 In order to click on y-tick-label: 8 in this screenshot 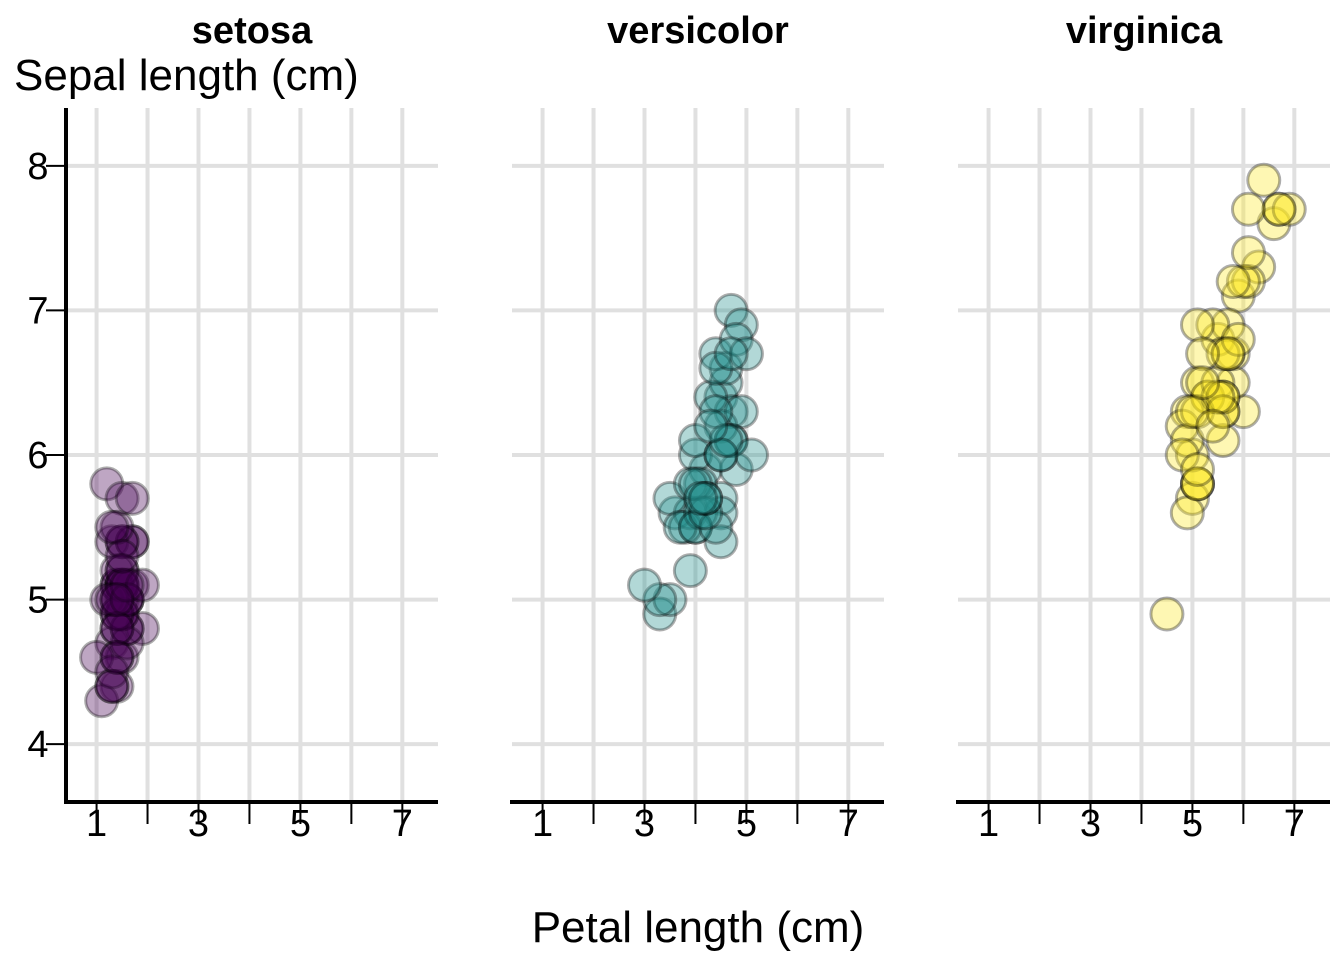, I will do `click(37, 167)`.